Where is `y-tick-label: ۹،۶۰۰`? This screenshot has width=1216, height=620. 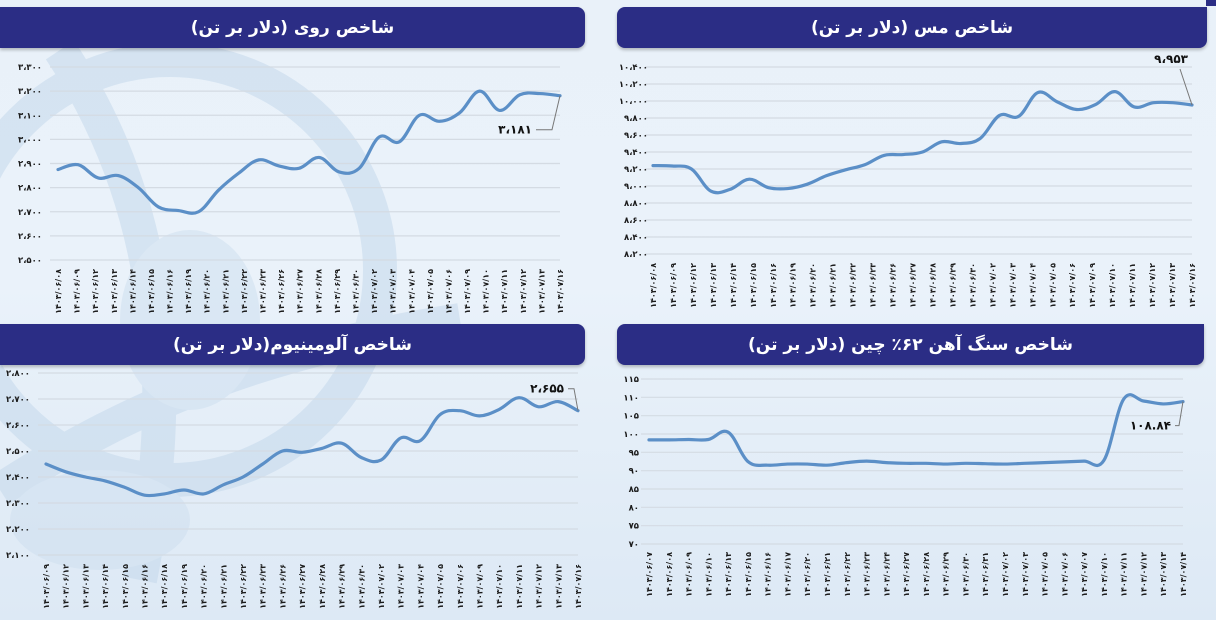
y-tick-label: ۹،۶۰۰ is located at coordinates (636, 136).